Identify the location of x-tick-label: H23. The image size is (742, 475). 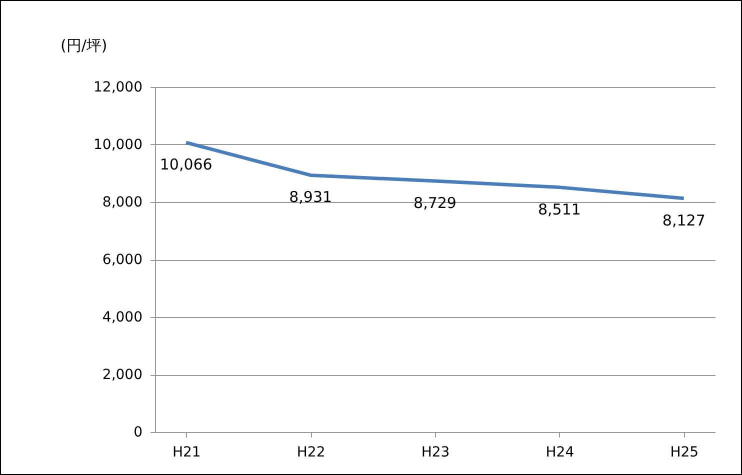
(435, 452).